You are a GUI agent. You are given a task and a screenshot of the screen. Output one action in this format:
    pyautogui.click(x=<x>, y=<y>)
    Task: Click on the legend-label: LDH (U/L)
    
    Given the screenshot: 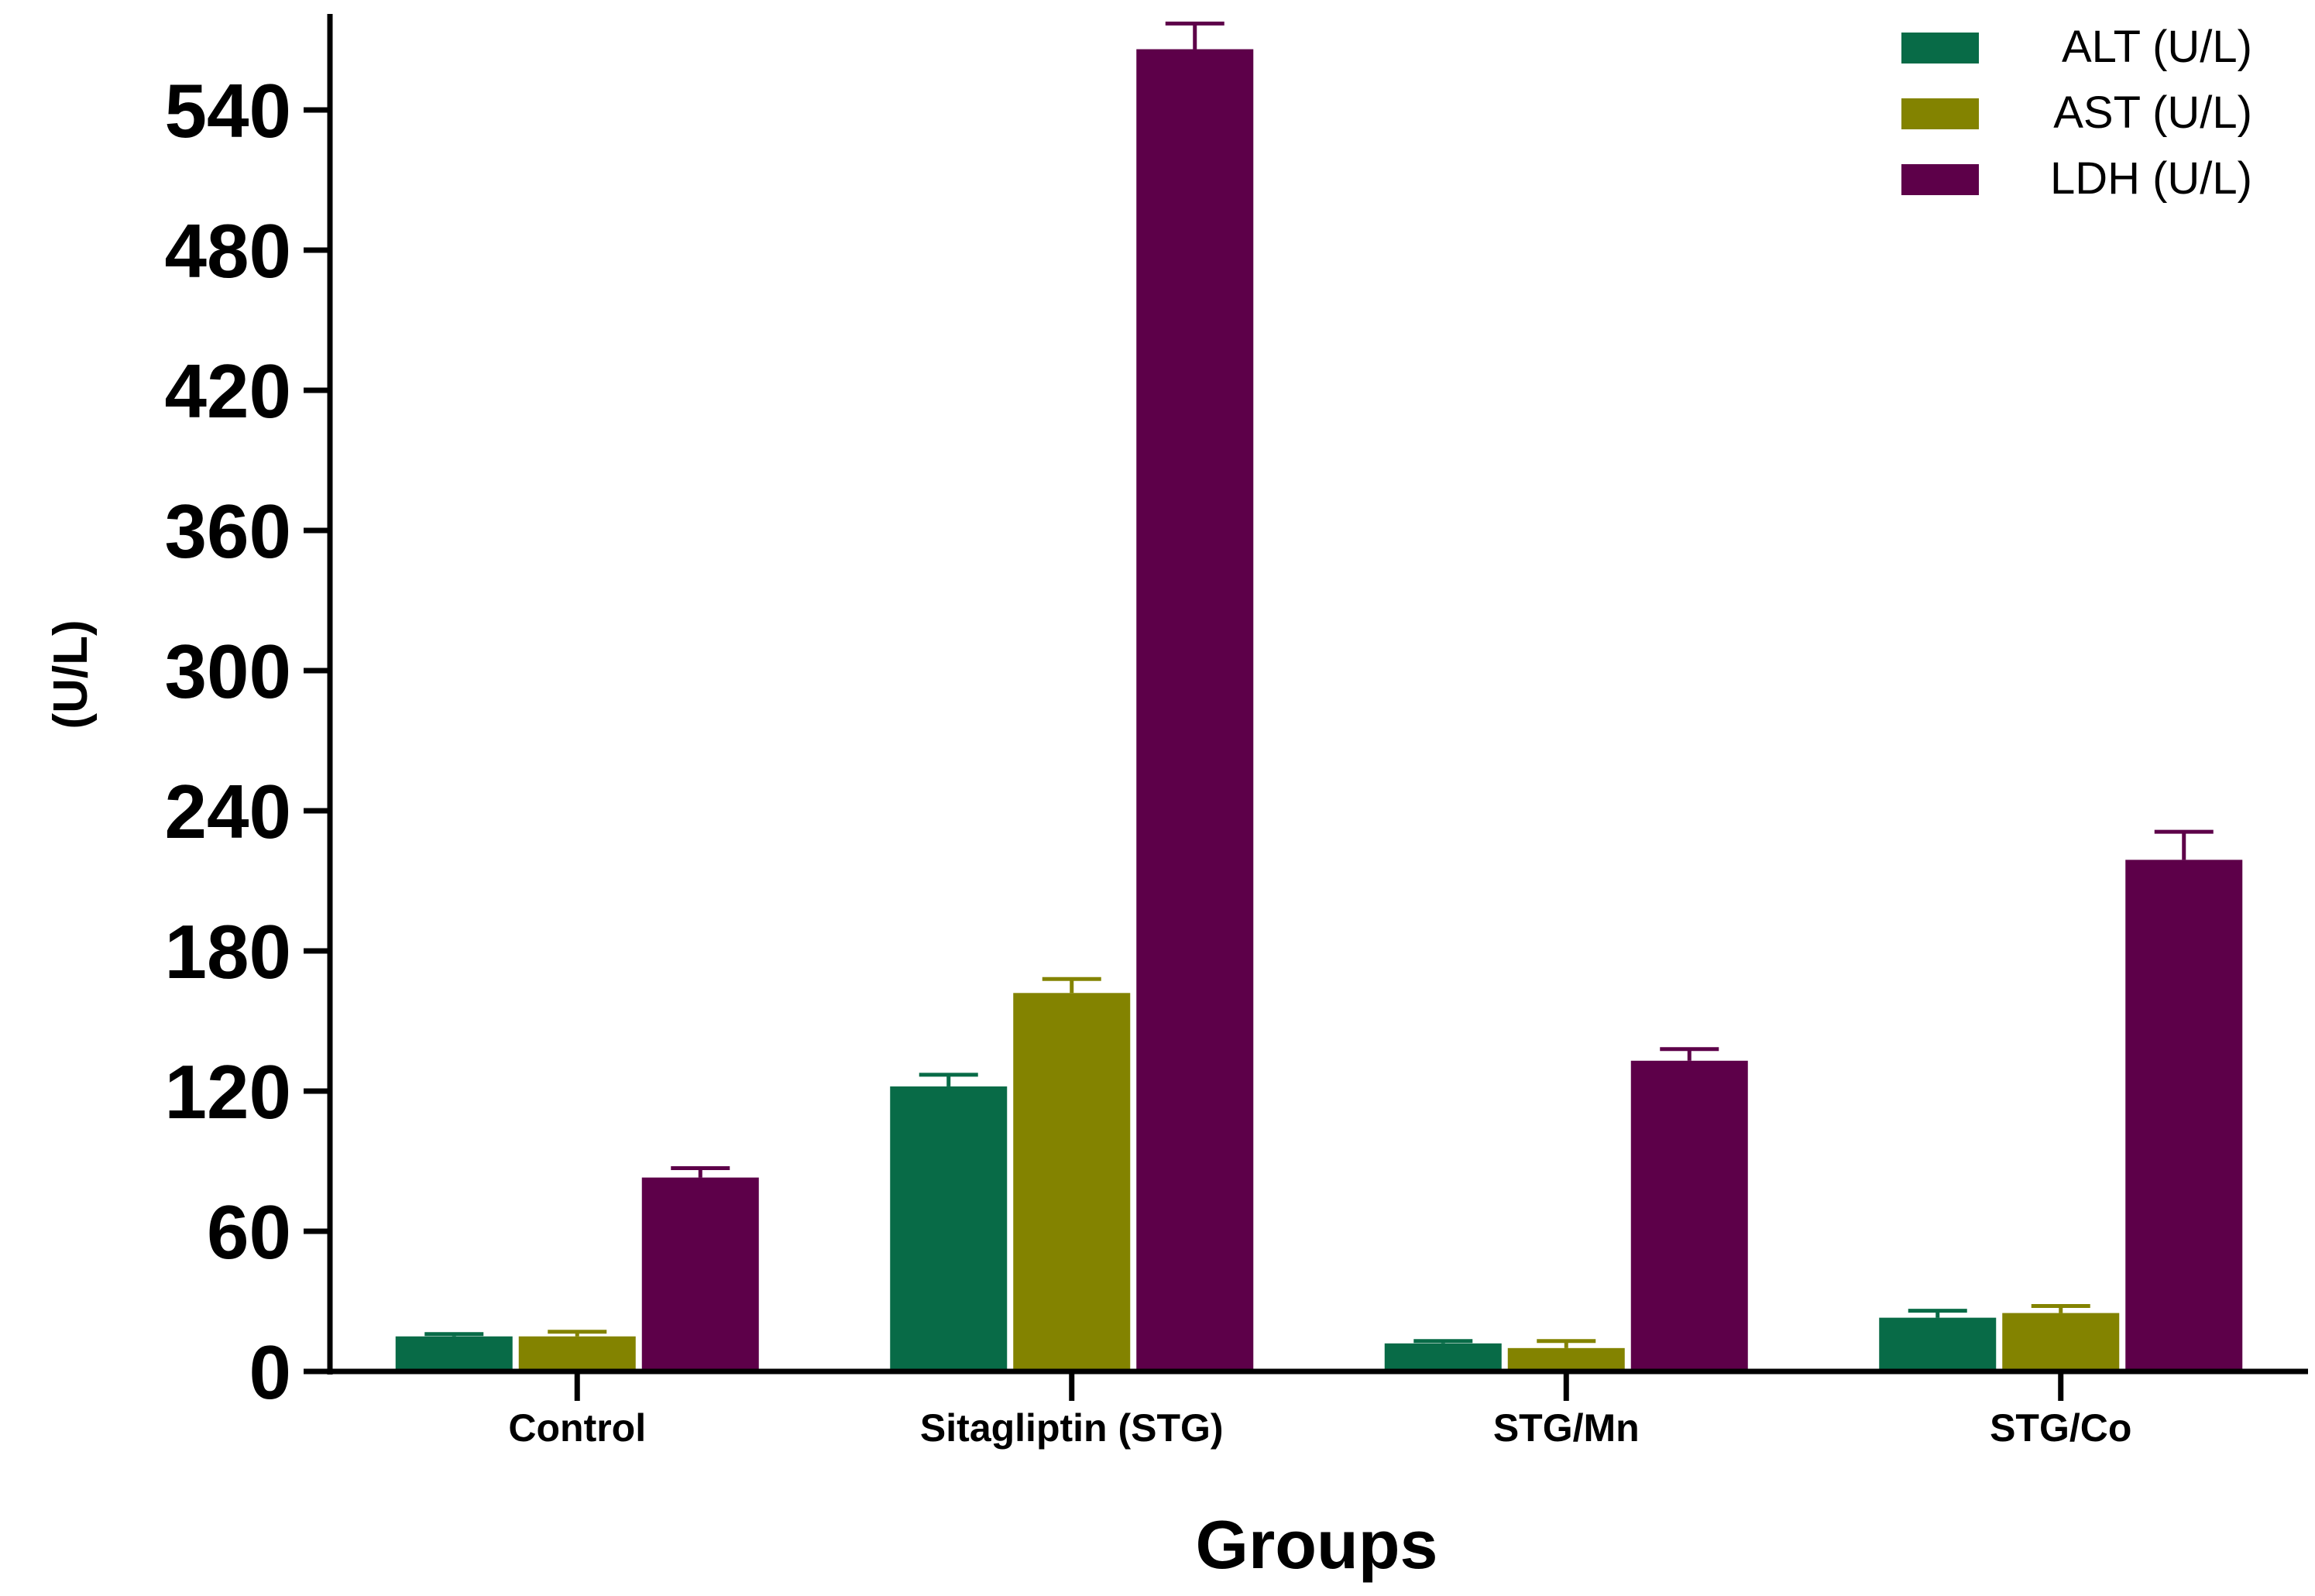 What is the action you would take?
    pyautogui.click(x=2151, y=178)
    